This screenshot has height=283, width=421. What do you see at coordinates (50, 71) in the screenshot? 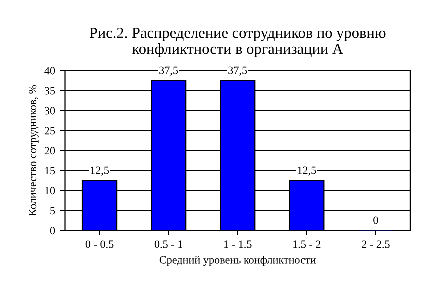
I see `y-tick-label: 40` at bounding box center [50, 71].